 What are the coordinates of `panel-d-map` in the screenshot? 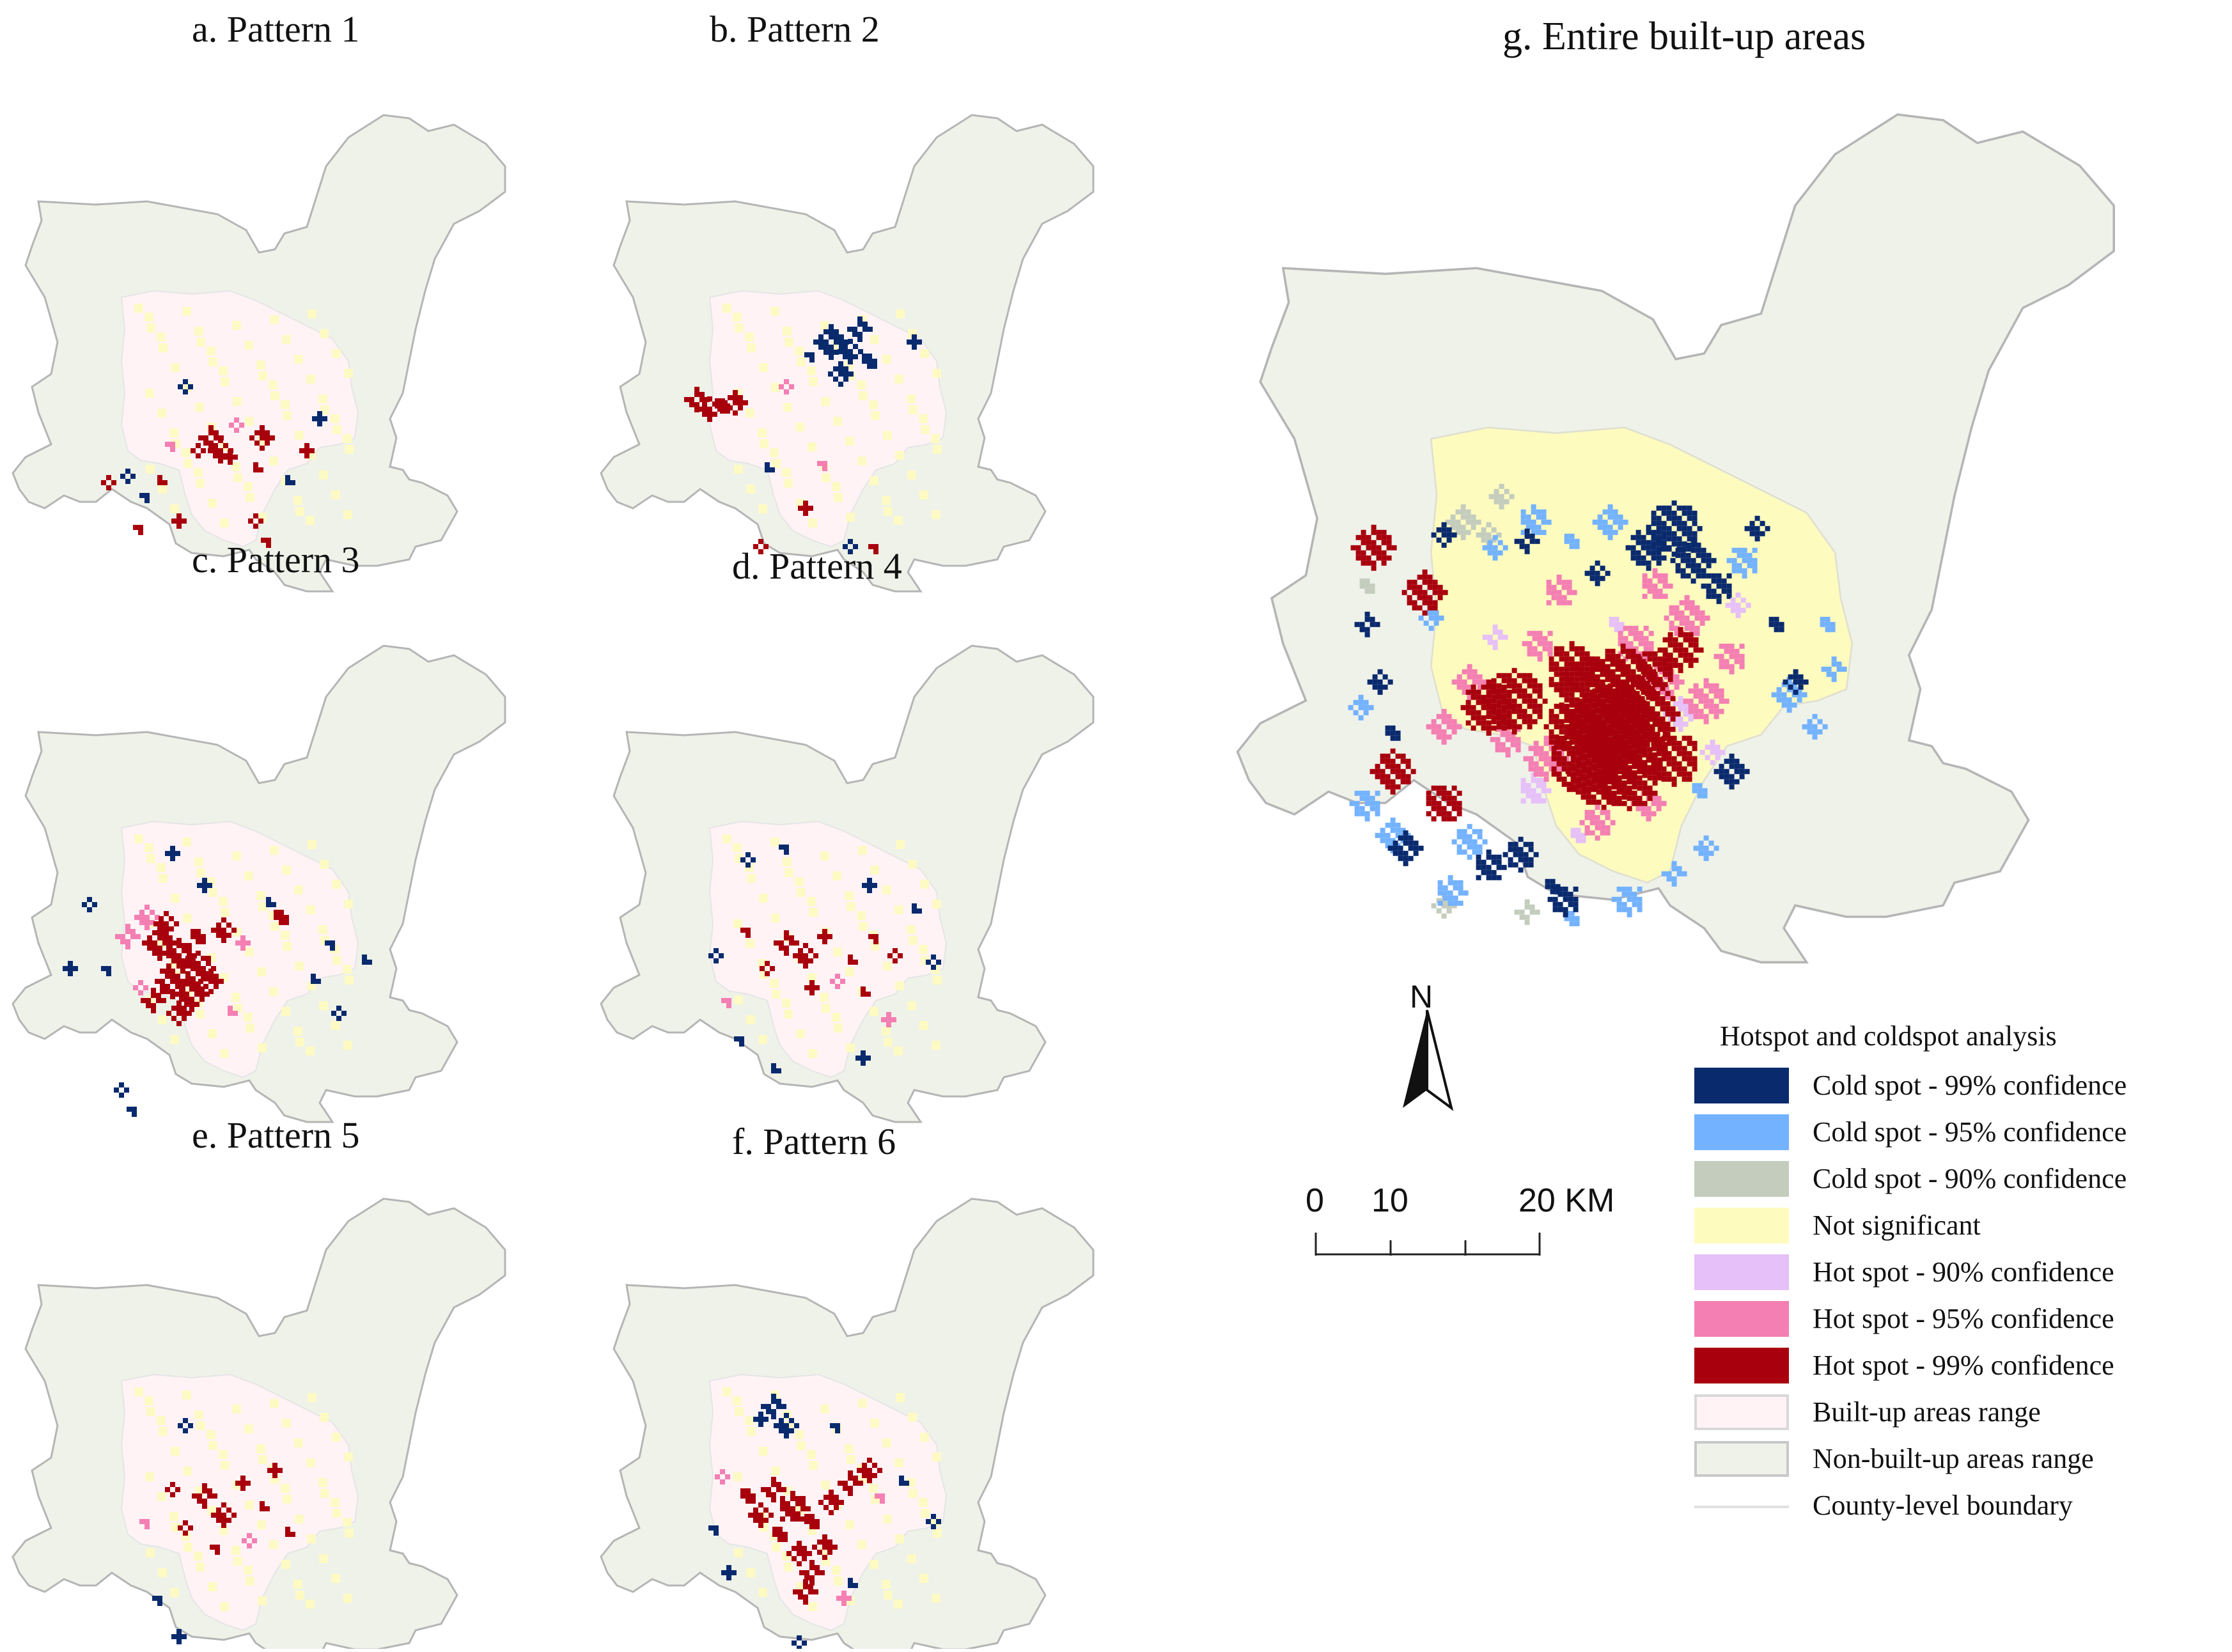 It's located at (847, 883).